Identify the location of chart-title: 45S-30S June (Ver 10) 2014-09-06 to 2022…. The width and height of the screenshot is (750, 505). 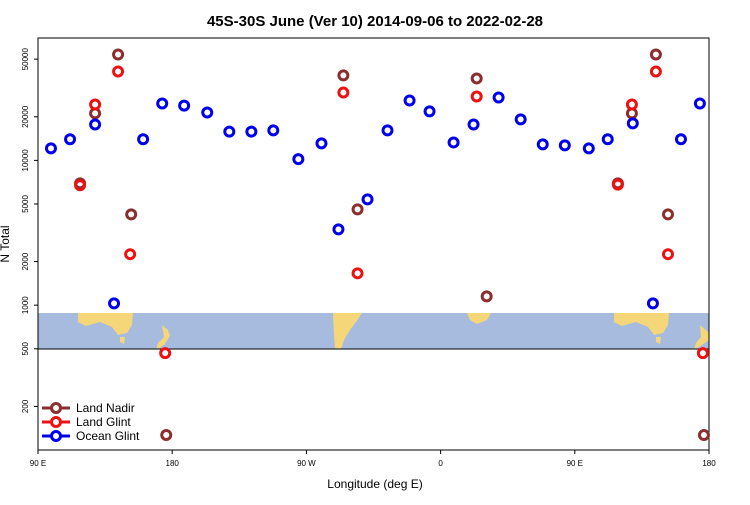
(375, 21).